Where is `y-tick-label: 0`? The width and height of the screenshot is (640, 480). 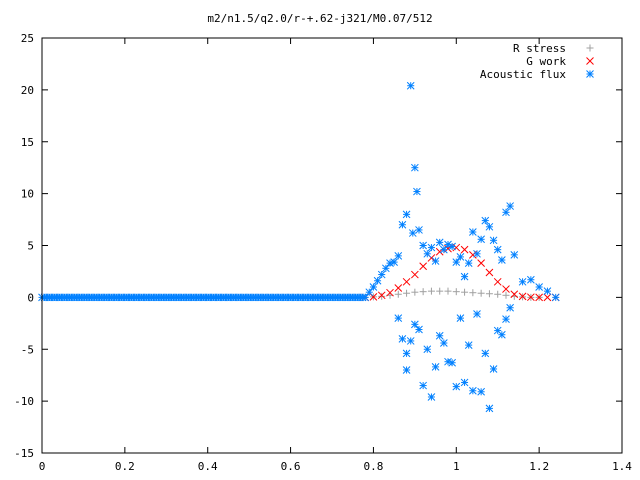 y-tick-label: 0 is located at coordinates (30, 297).